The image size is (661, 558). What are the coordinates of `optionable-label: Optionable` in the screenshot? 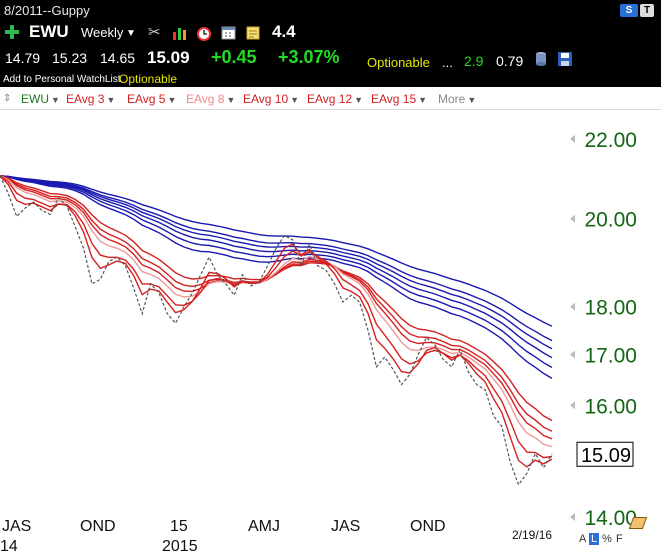 It's located at (398, 62).